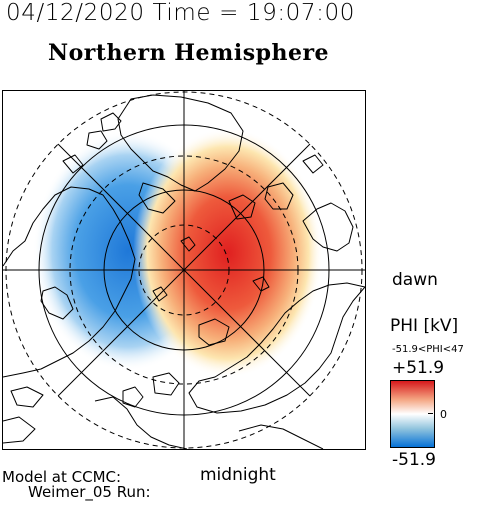  I want to click on datetime-header: 04/12/2020 Time = 19:07:00, so click(180, 13).